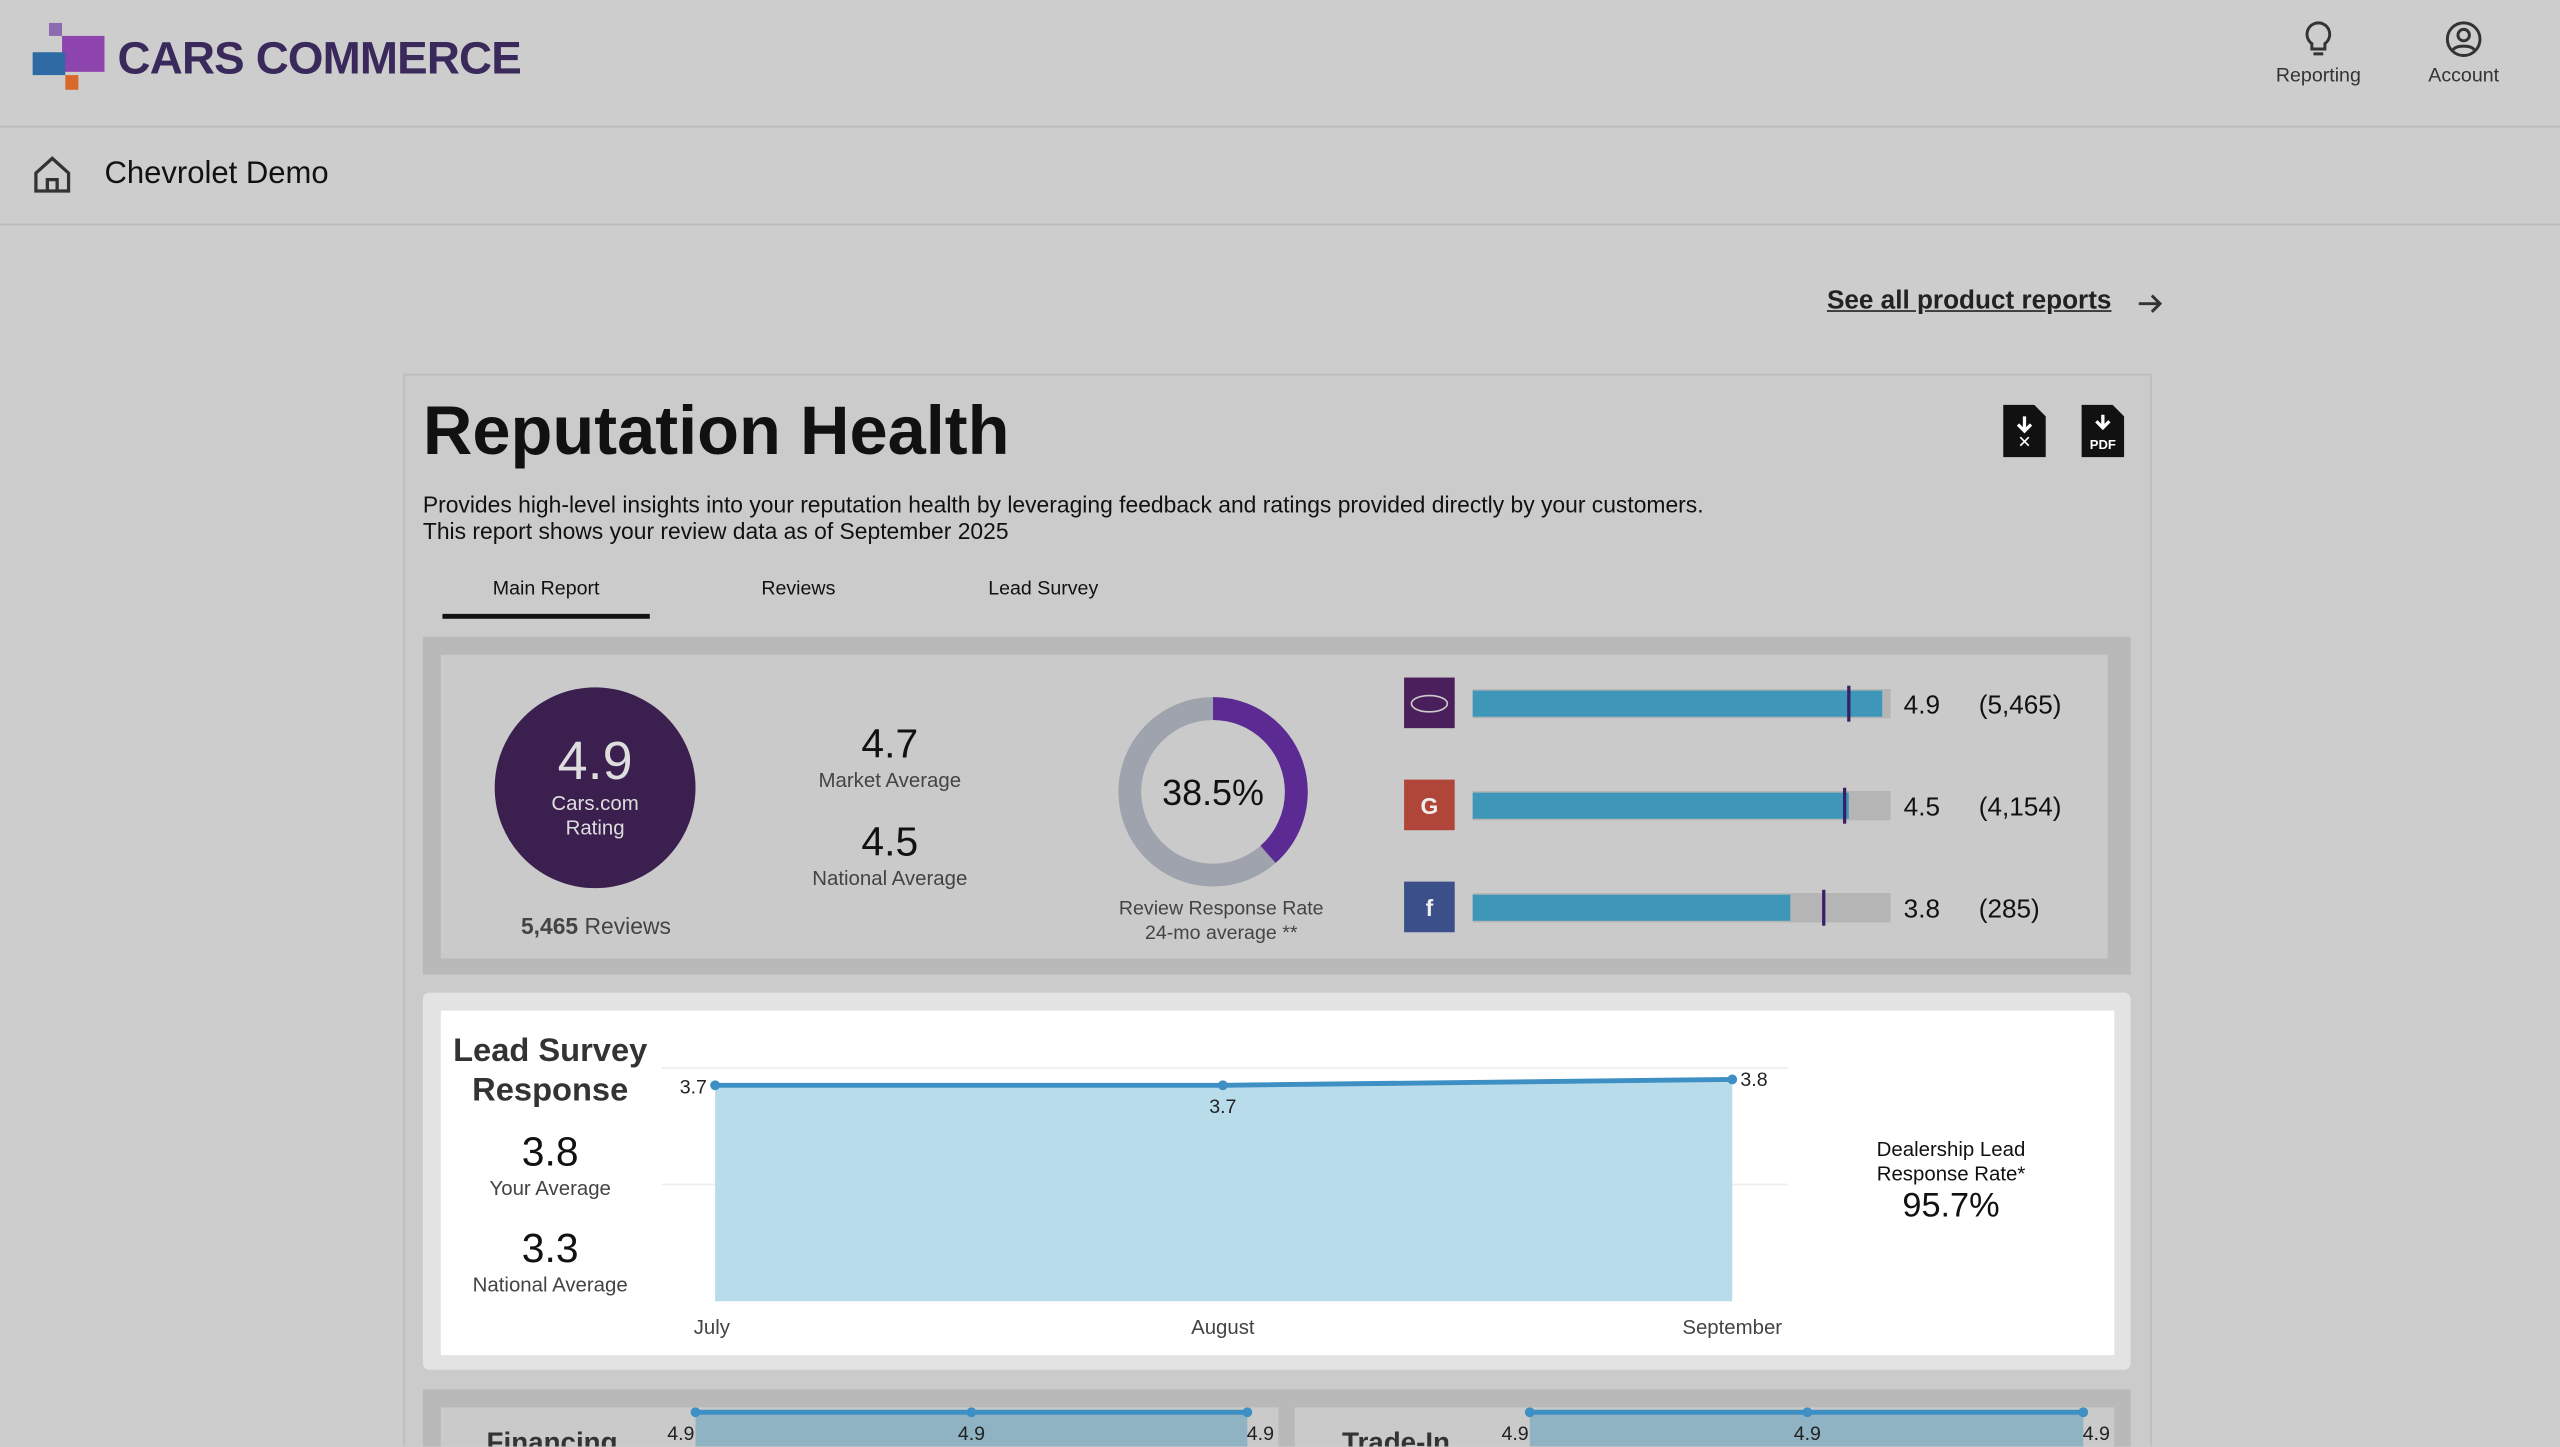 The image size is (2560, 1447). Describe the element at coordinates (2318, 38) in the screenshot. I see `bulb-icon` at that location.